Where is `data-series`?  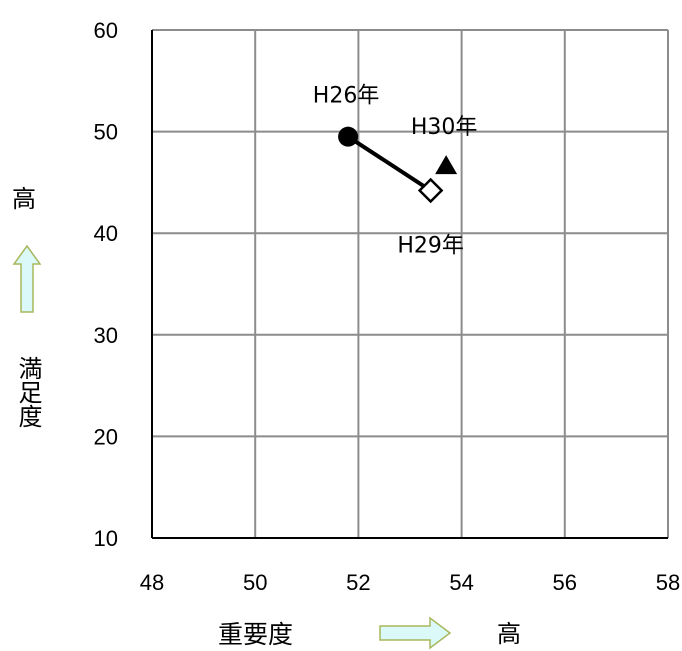
data-series is located at coordinates (398, 165).